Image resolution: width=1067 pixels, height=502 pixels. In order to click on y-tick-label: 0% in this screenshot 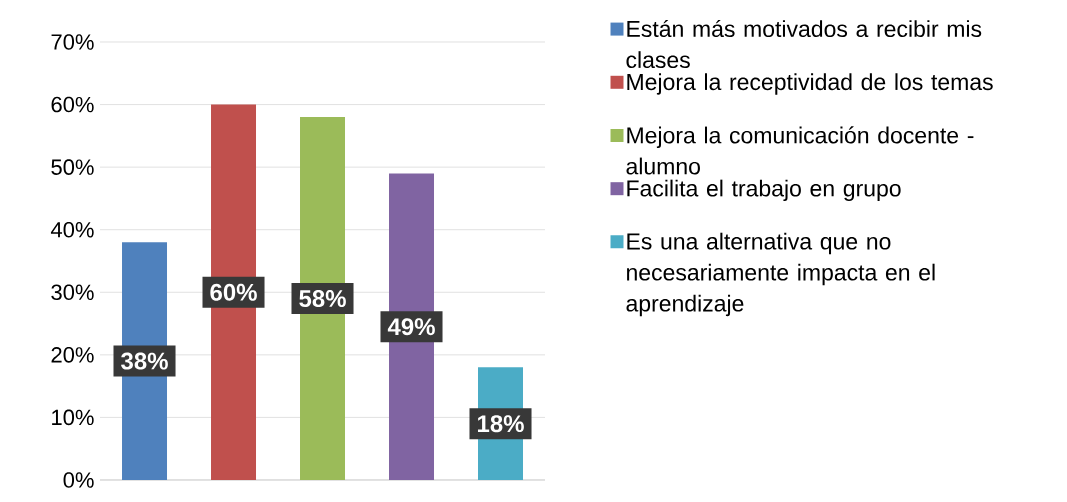, I will do `click(78, 480)`.